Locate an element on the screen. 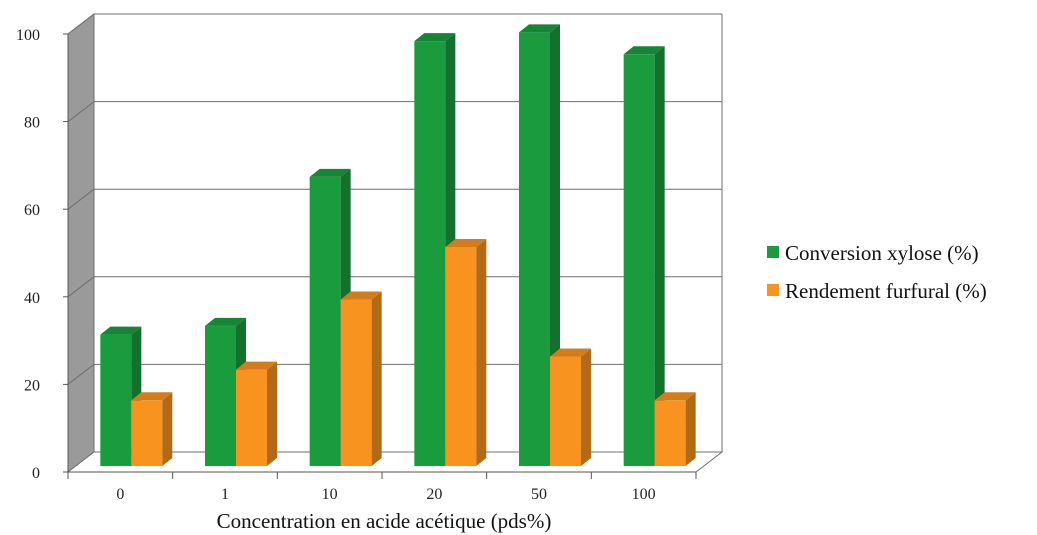  legend-label: Rendement furfural (%) is located at coordinates (886, 291).